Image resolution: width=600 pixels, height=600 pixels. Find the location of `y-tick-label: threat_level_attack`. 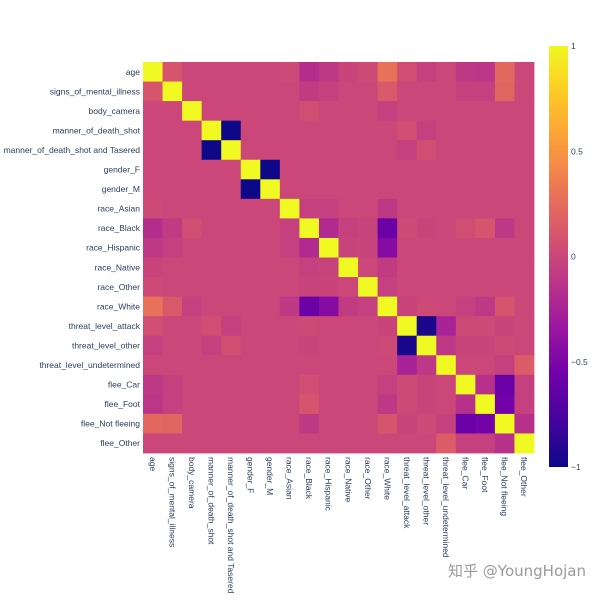

y-tick-label: threat_level_attack is located at coordinates (105, 326).